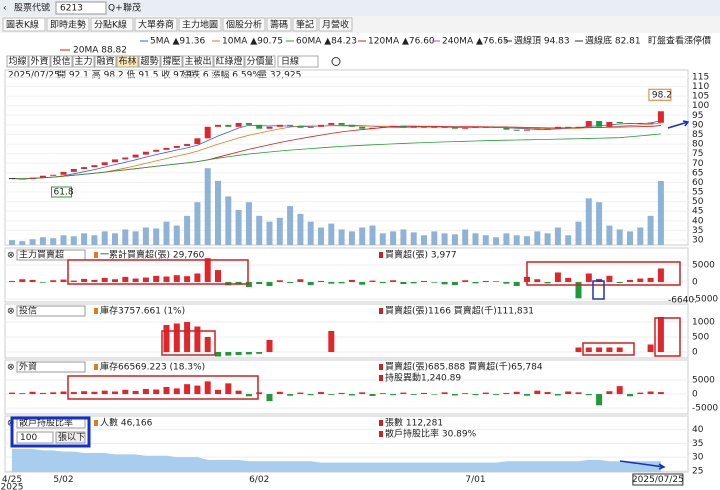 This screenshot has width=720, height=490. I want to click on tool-label: 撐壓, so click(172, 61).